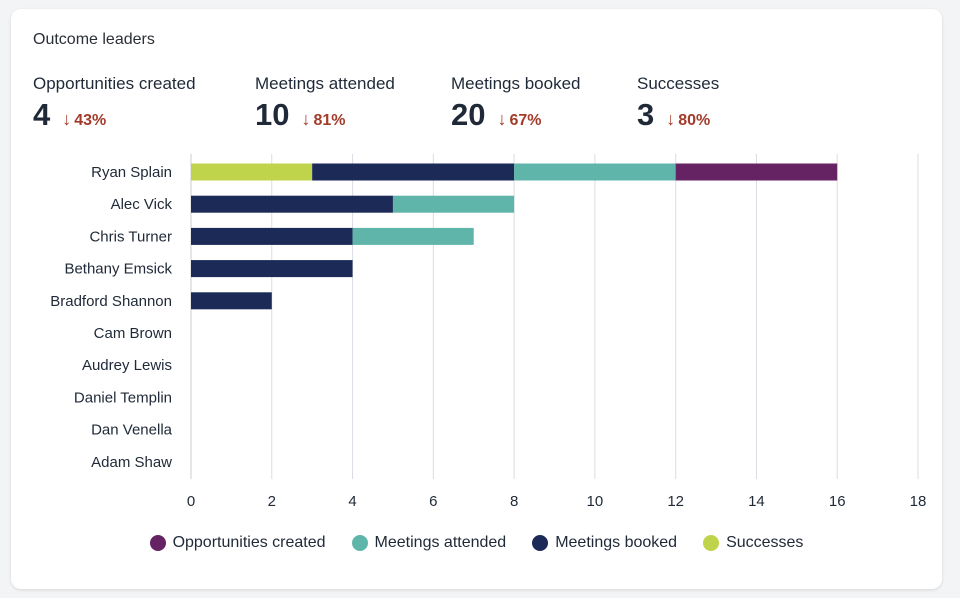 This screenshot has height=598, width=960. Describe the element at coordinates (131, 172) in the screenshot. I see `y-category-label: Ryan Splain` at that location.